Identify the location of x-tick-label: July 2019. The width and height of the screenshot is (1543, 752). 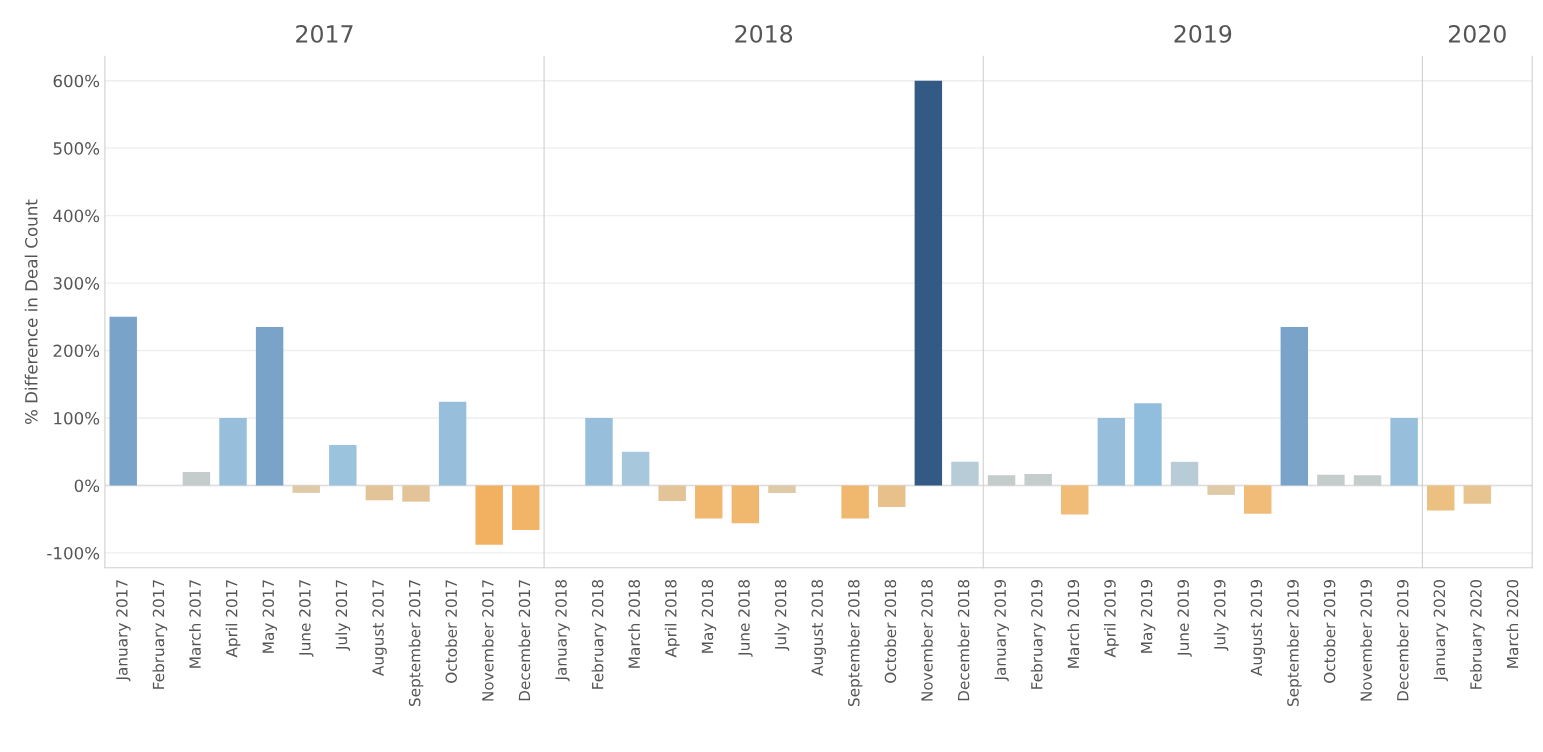
(1221, 615).